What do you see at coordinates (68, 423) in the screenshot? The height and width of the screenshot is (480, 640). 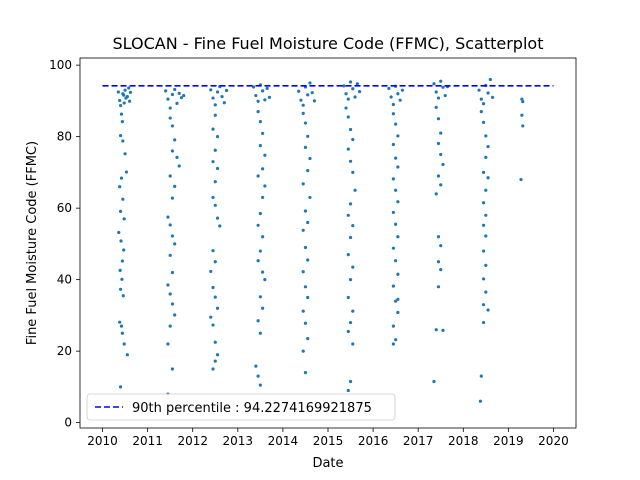 I see `y-tick-label: 0` at bounding box center [68, 423].